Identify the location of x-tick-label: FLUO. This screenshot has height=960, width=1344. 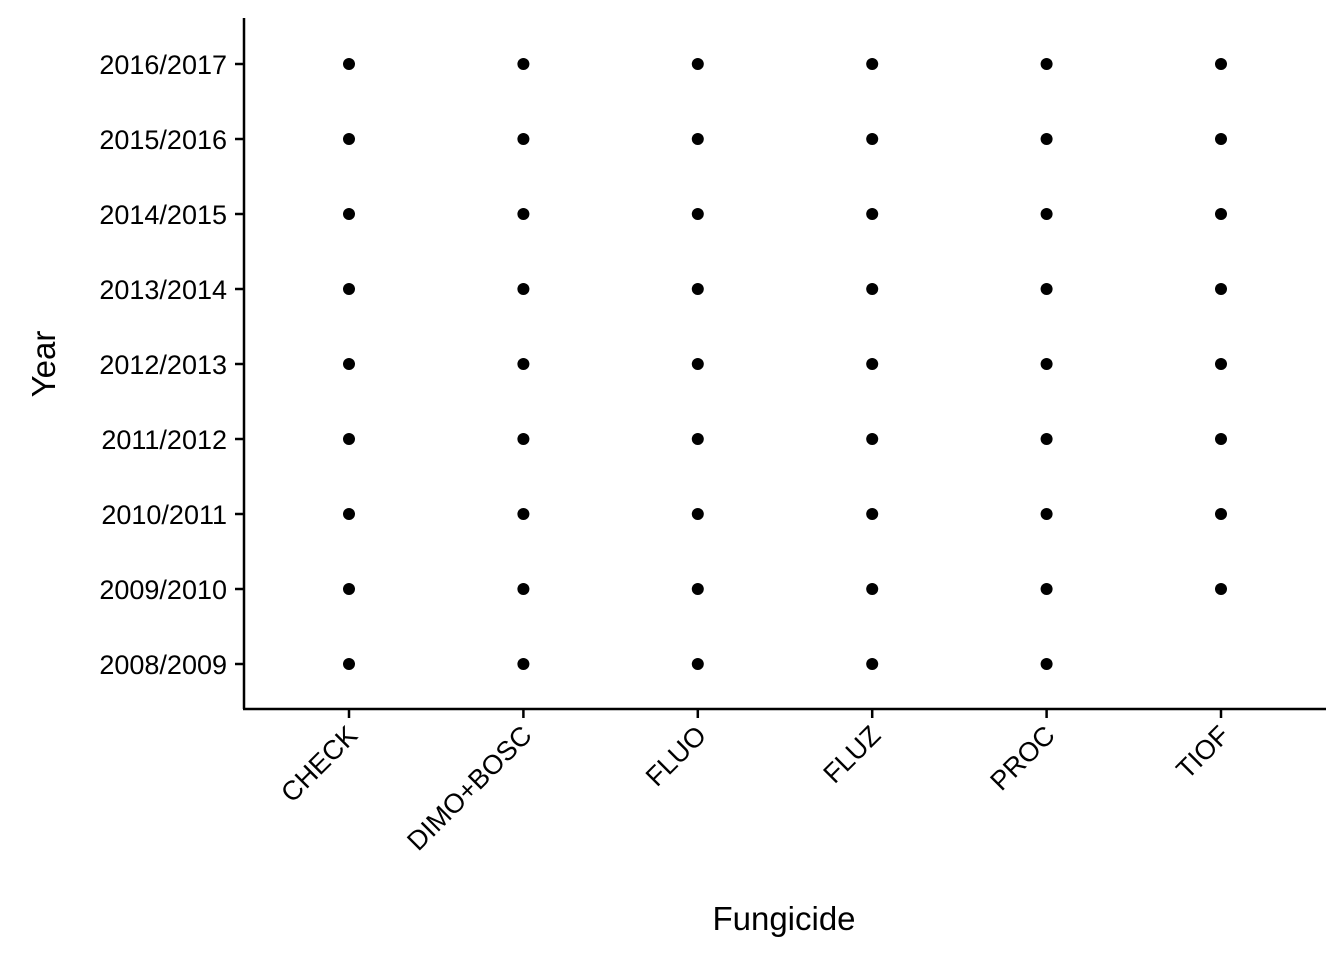
(676, 756).